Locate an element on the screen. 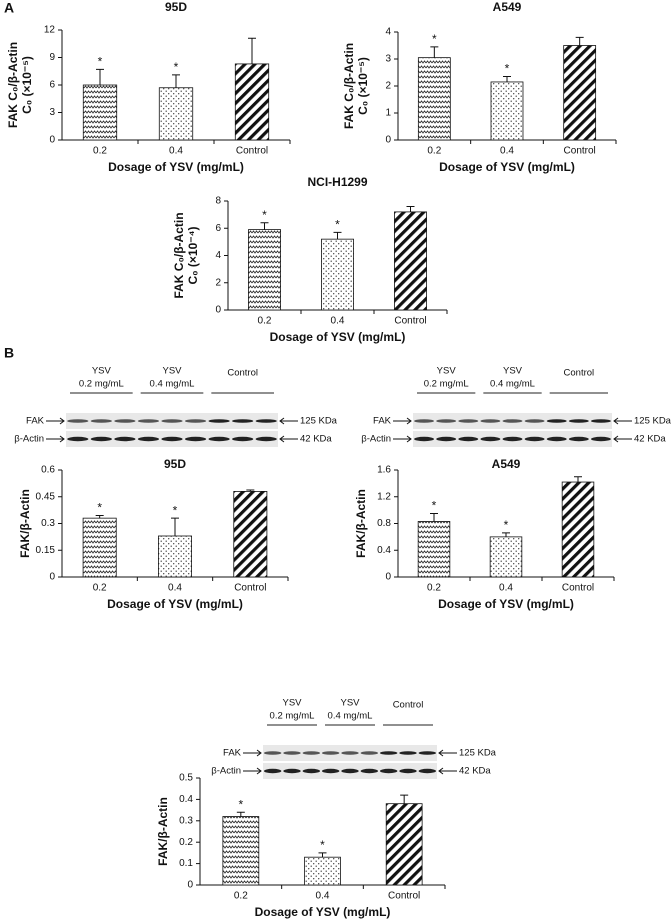  chart-title: NCI-H1299 is located at coordinates (337, 182).